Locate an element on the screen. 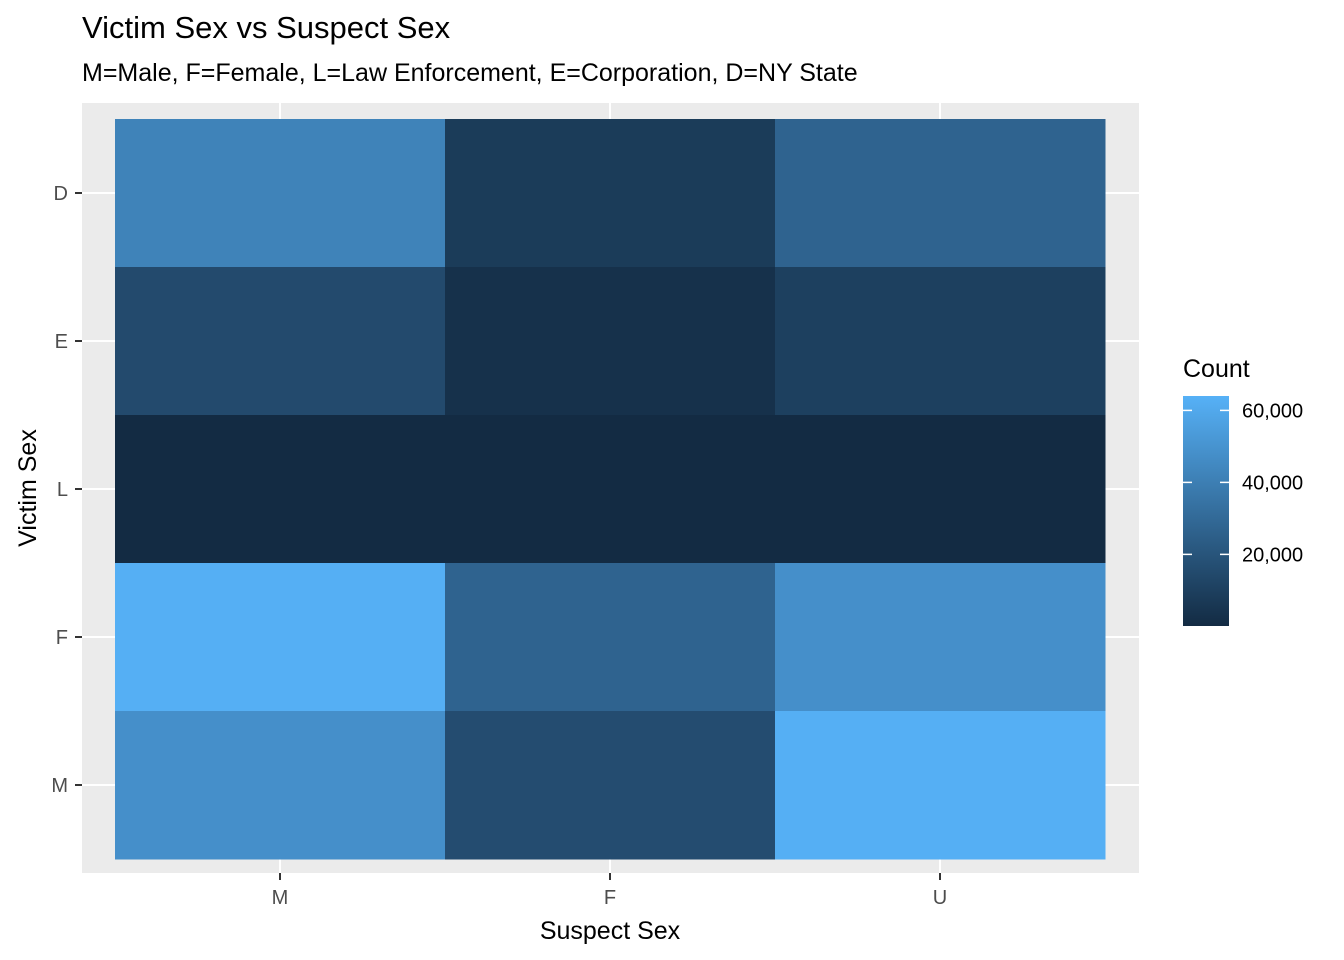 Image resolution: width=1344 pixels, height=960 pixels. x-tick-label-u: U is located at coordinates (940, 898).